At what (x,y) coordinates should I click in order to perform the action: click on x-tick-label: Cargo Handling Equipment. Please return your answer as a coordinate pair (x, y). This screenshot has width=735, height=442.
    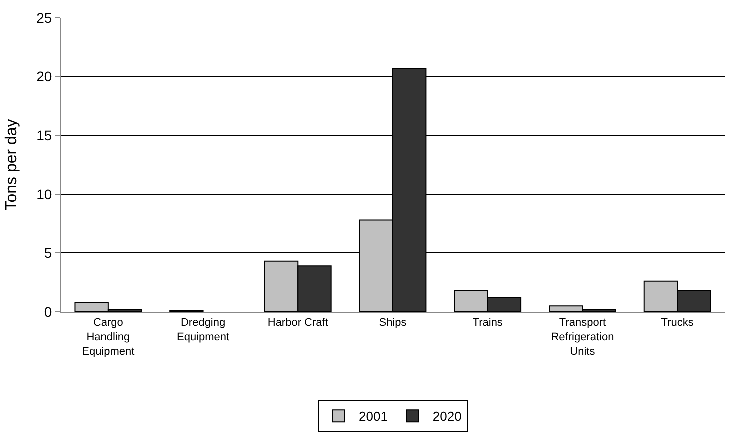
    Looking at the image, I should click on (108, 337).